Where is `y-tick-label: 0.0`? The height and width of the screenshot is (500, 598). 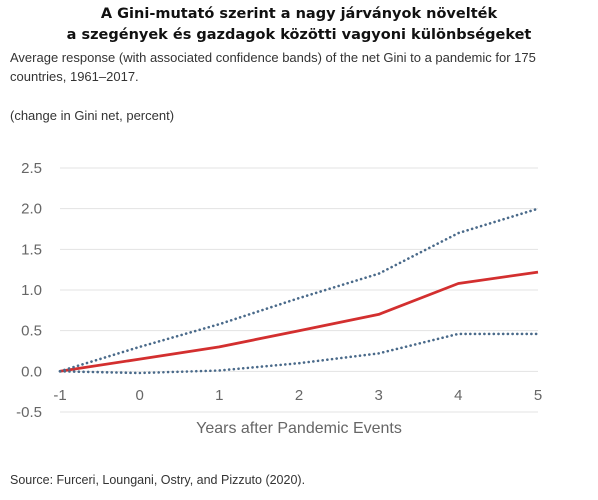 y-tick-label: 0.0 is located at coordinates (31, 371).